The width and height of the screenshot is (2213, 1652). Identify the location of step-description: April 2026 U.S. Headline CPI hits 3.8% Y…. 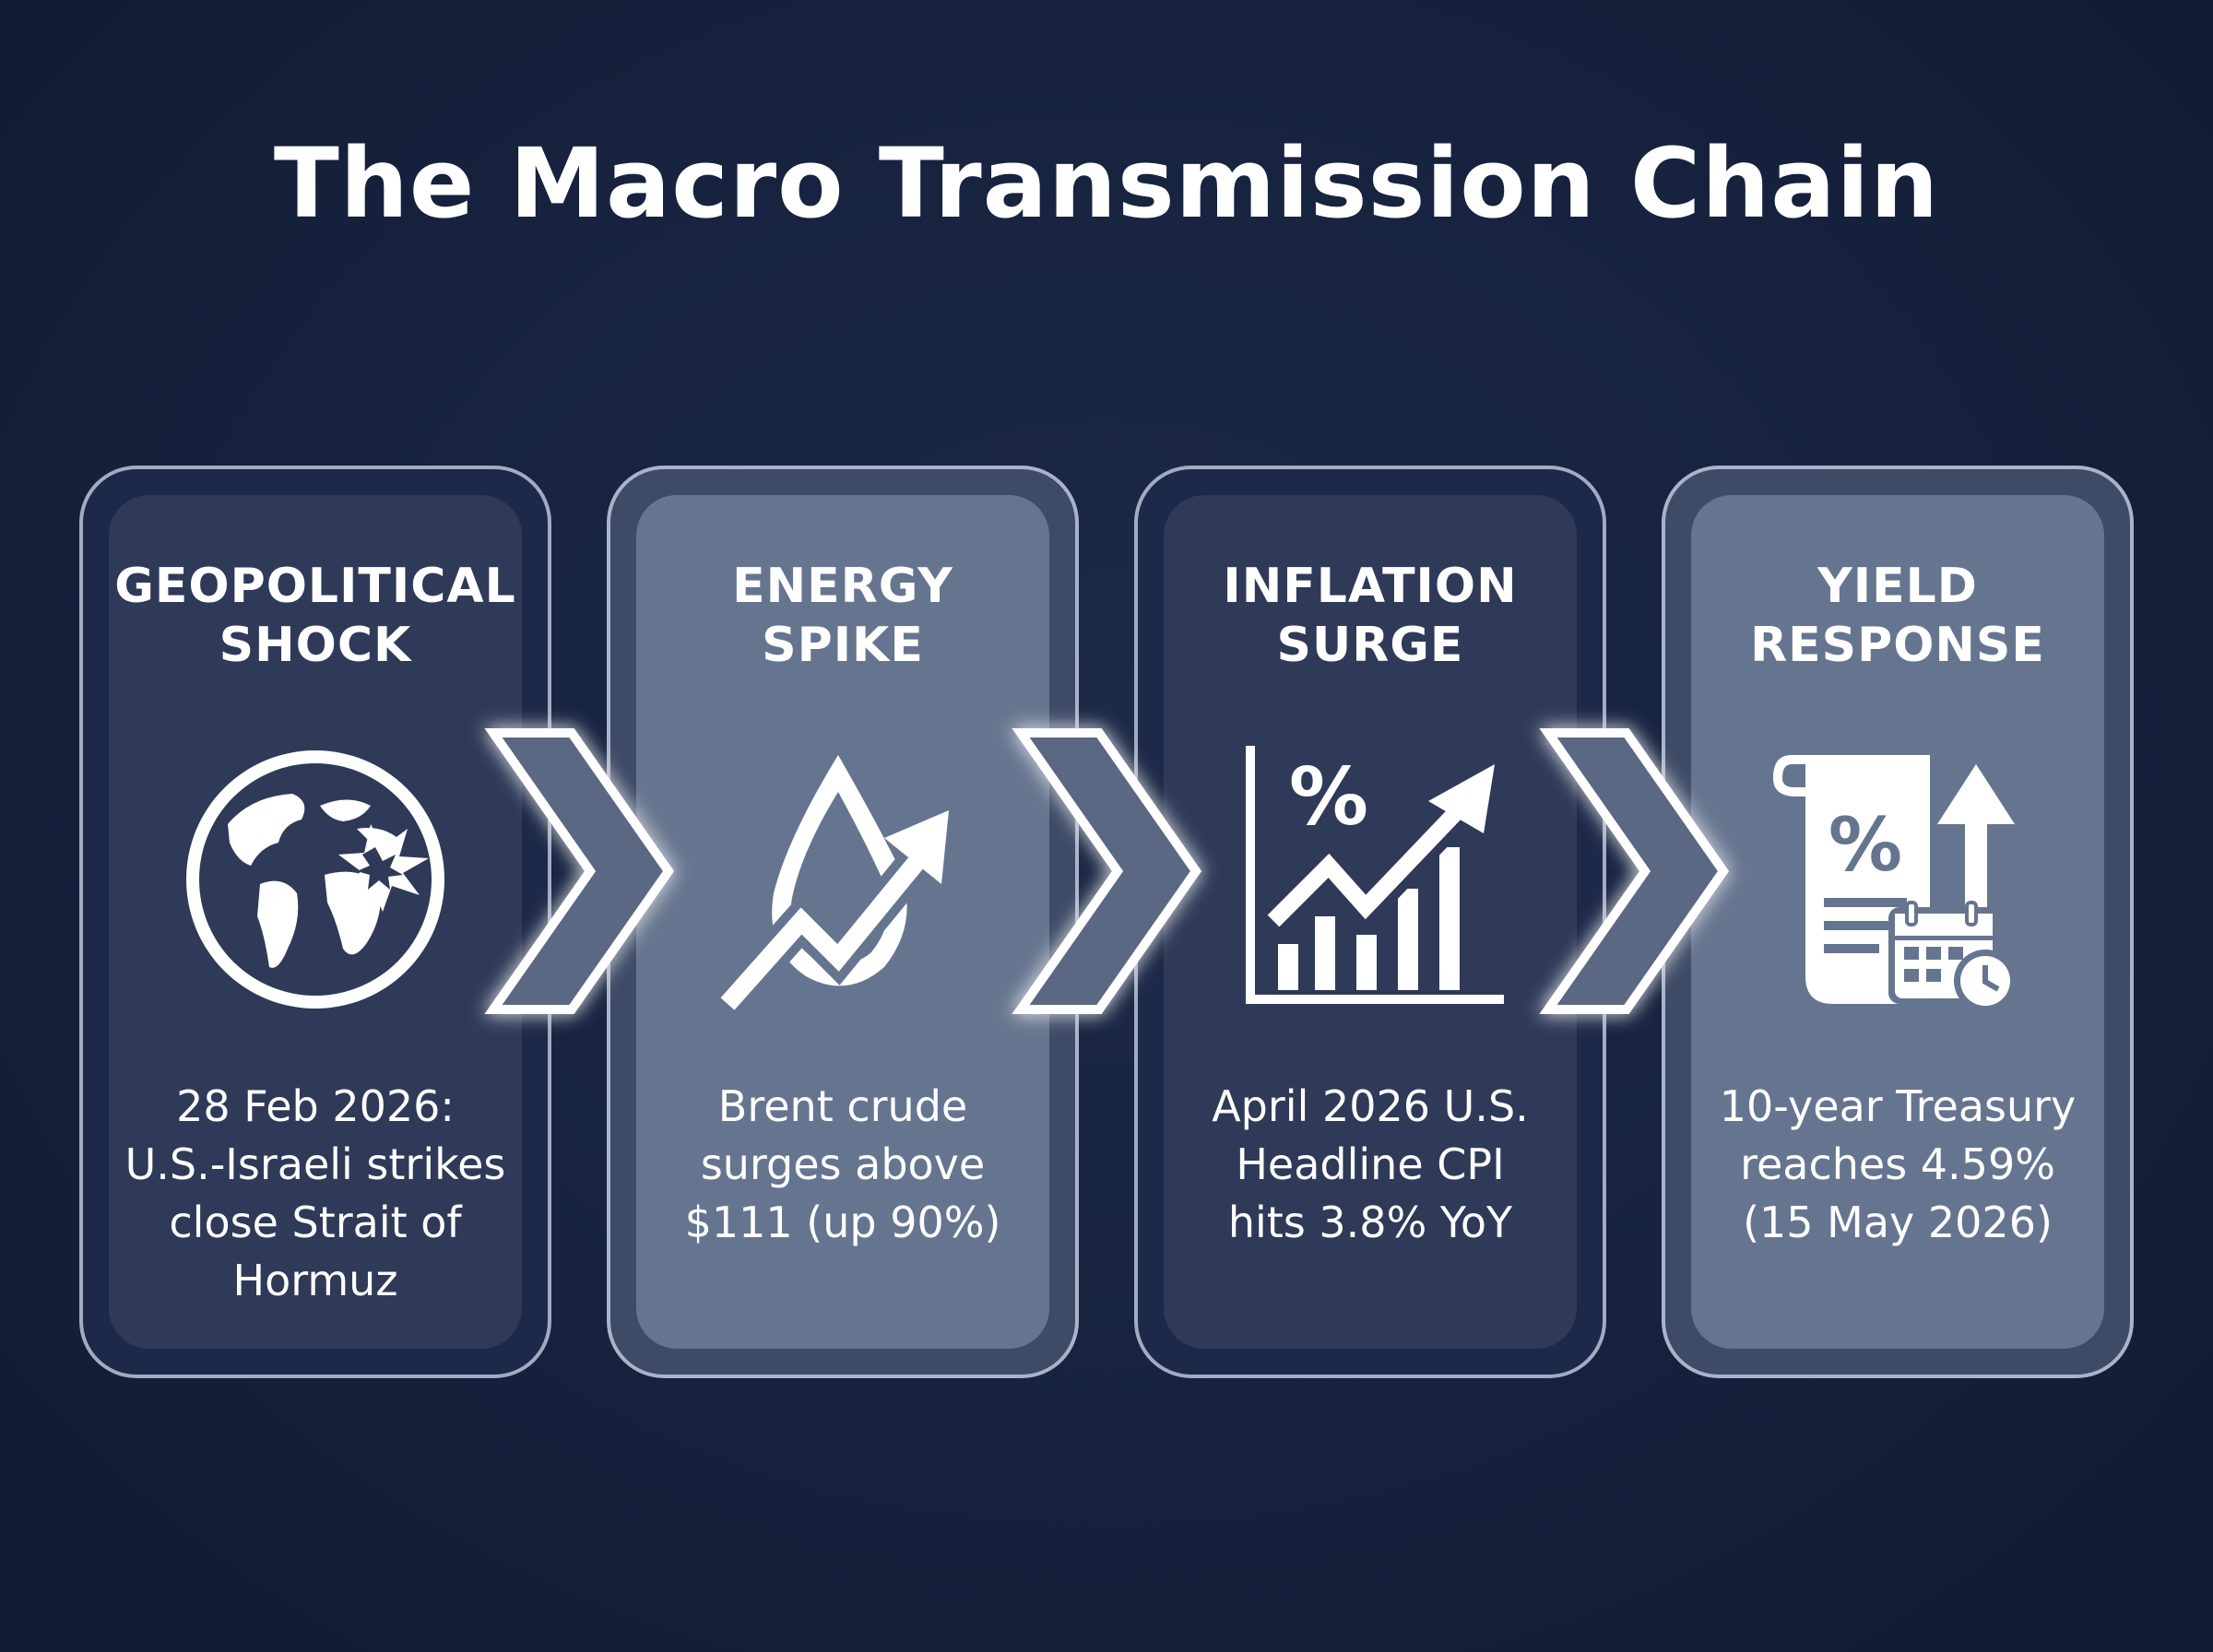
(1370, 1165).